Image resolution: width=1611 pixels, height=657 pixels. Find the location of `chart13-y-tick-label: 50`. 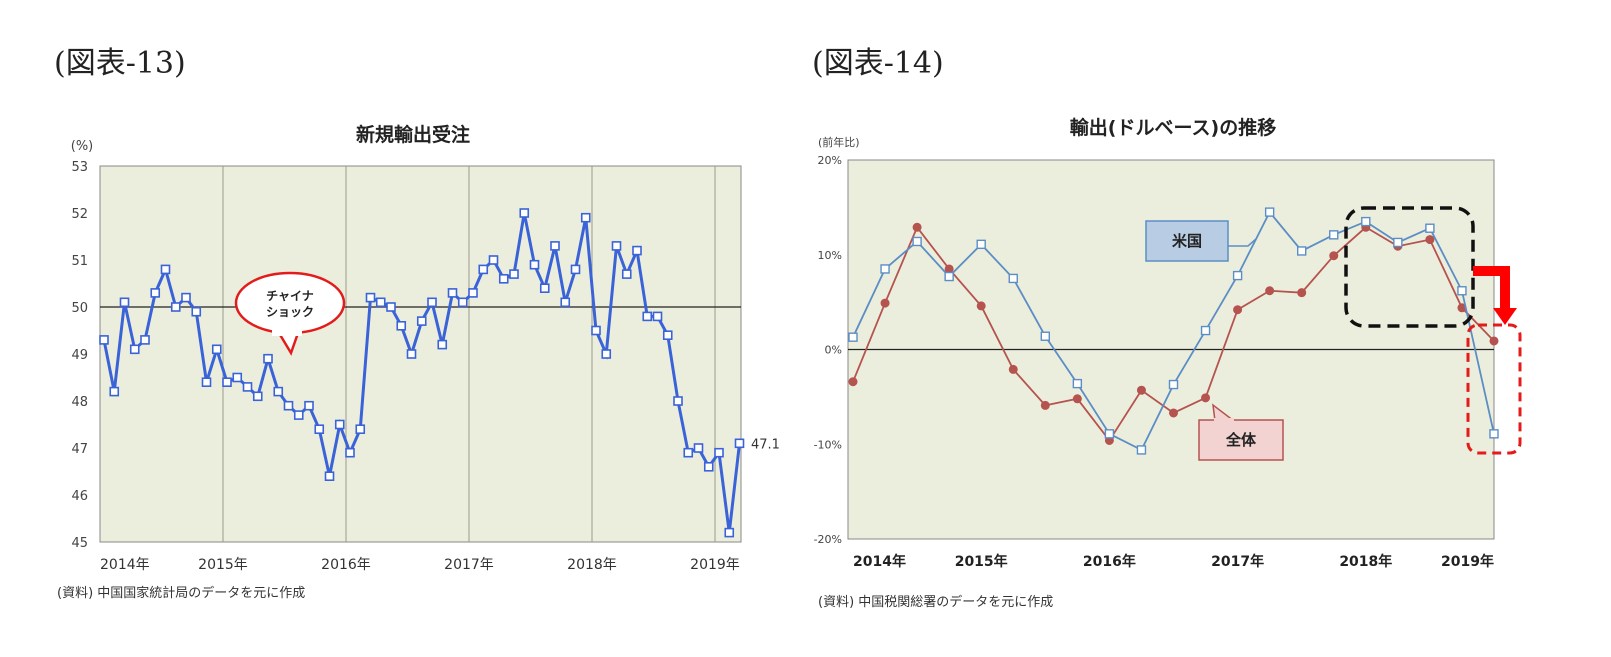

chart13-y-tick-label: 50 is located at coordinates (79, 308).